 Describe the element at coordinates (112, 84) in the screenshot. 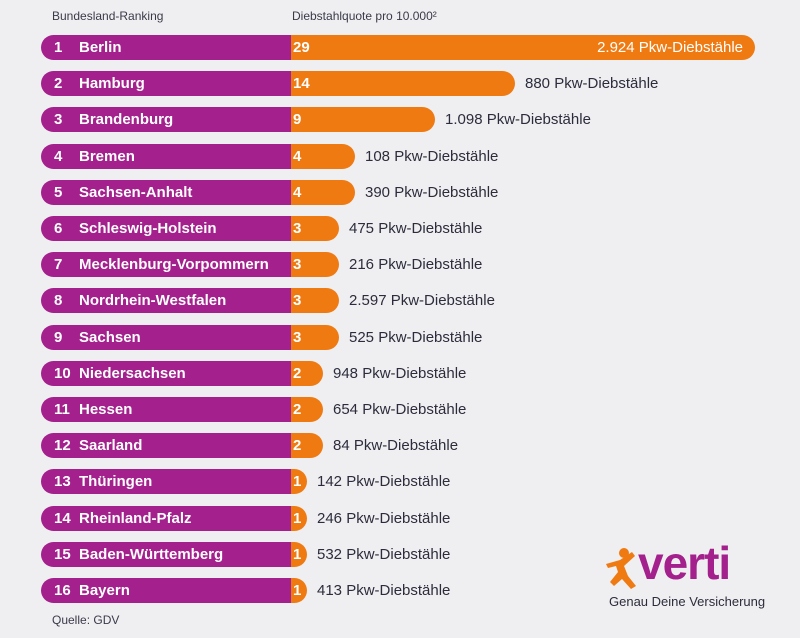

I see `state-name: Hamburg` at that location.